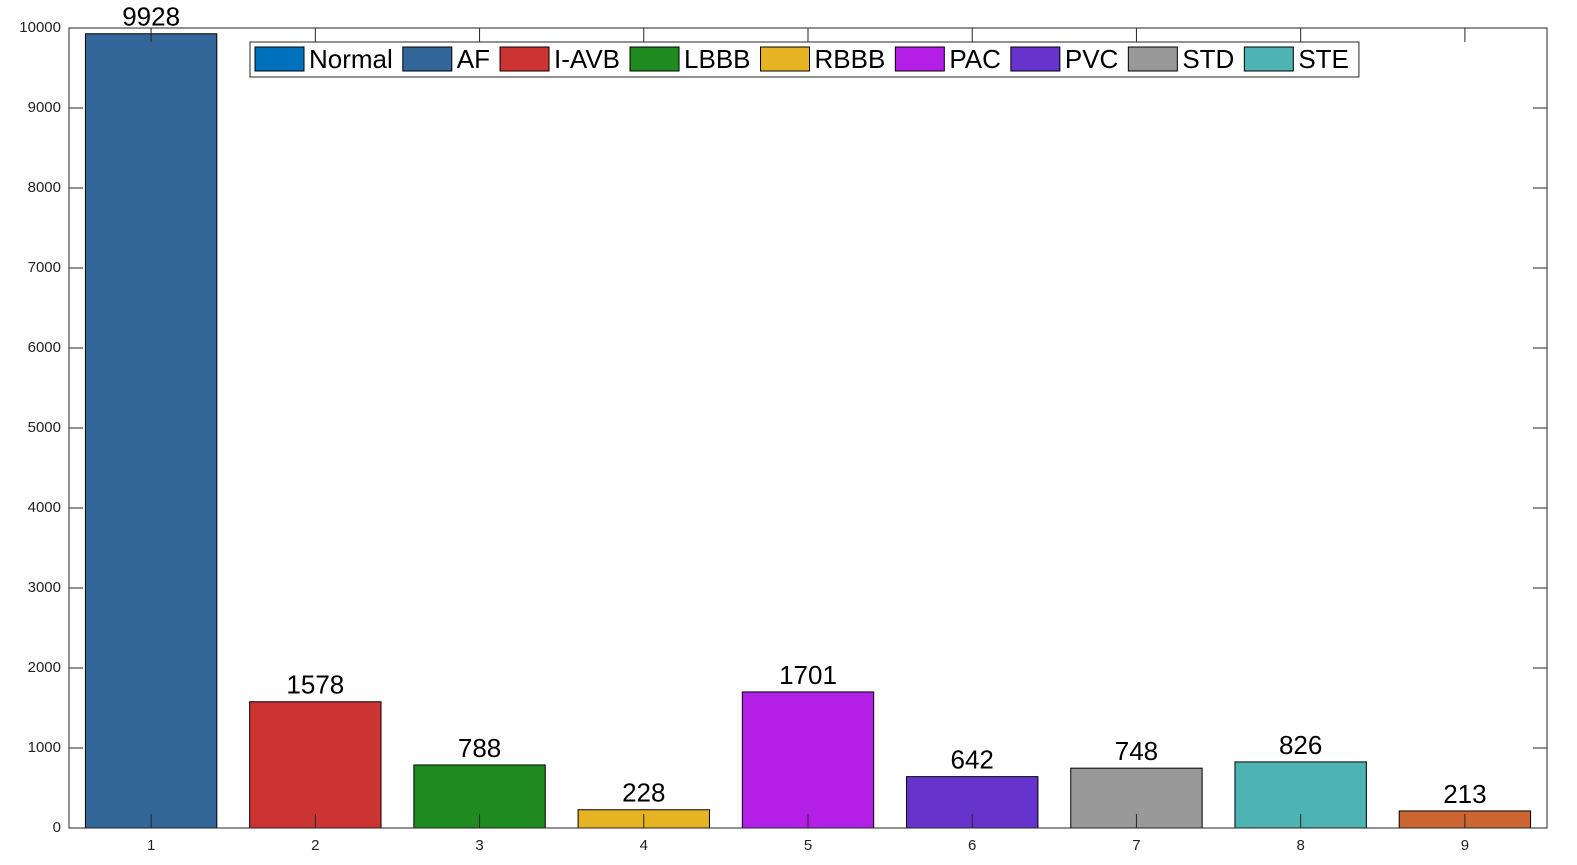 This screenshot has width=1577, height=865. Describe the element at coordinates (44, 587) in the screenshot. I see `y-tick-label: 3000` at that location.